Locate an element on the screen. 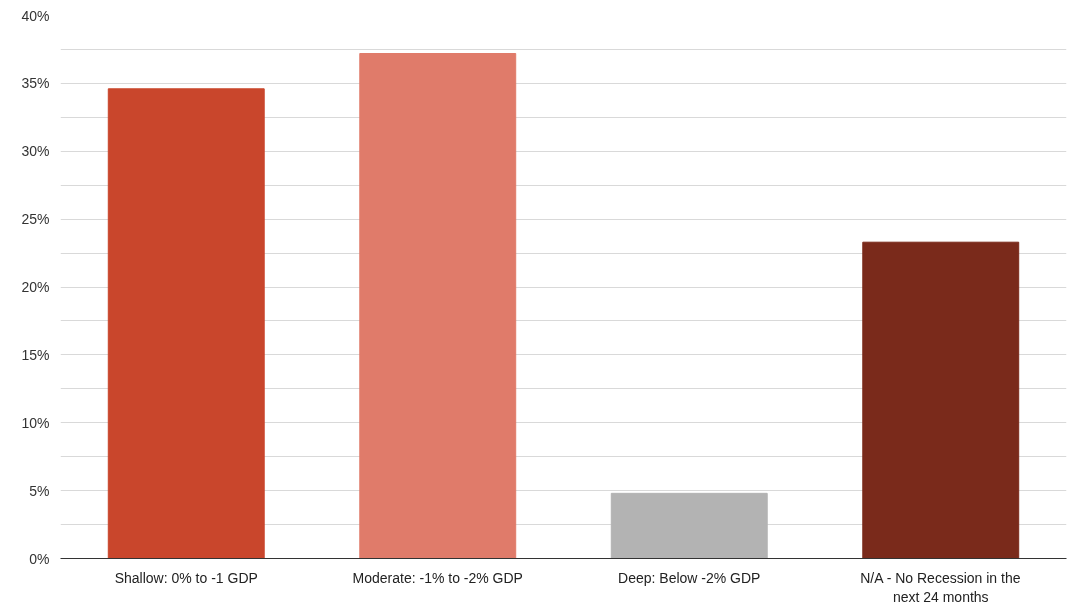  y-tick-label: 20% is located at coordinates (35, 287).